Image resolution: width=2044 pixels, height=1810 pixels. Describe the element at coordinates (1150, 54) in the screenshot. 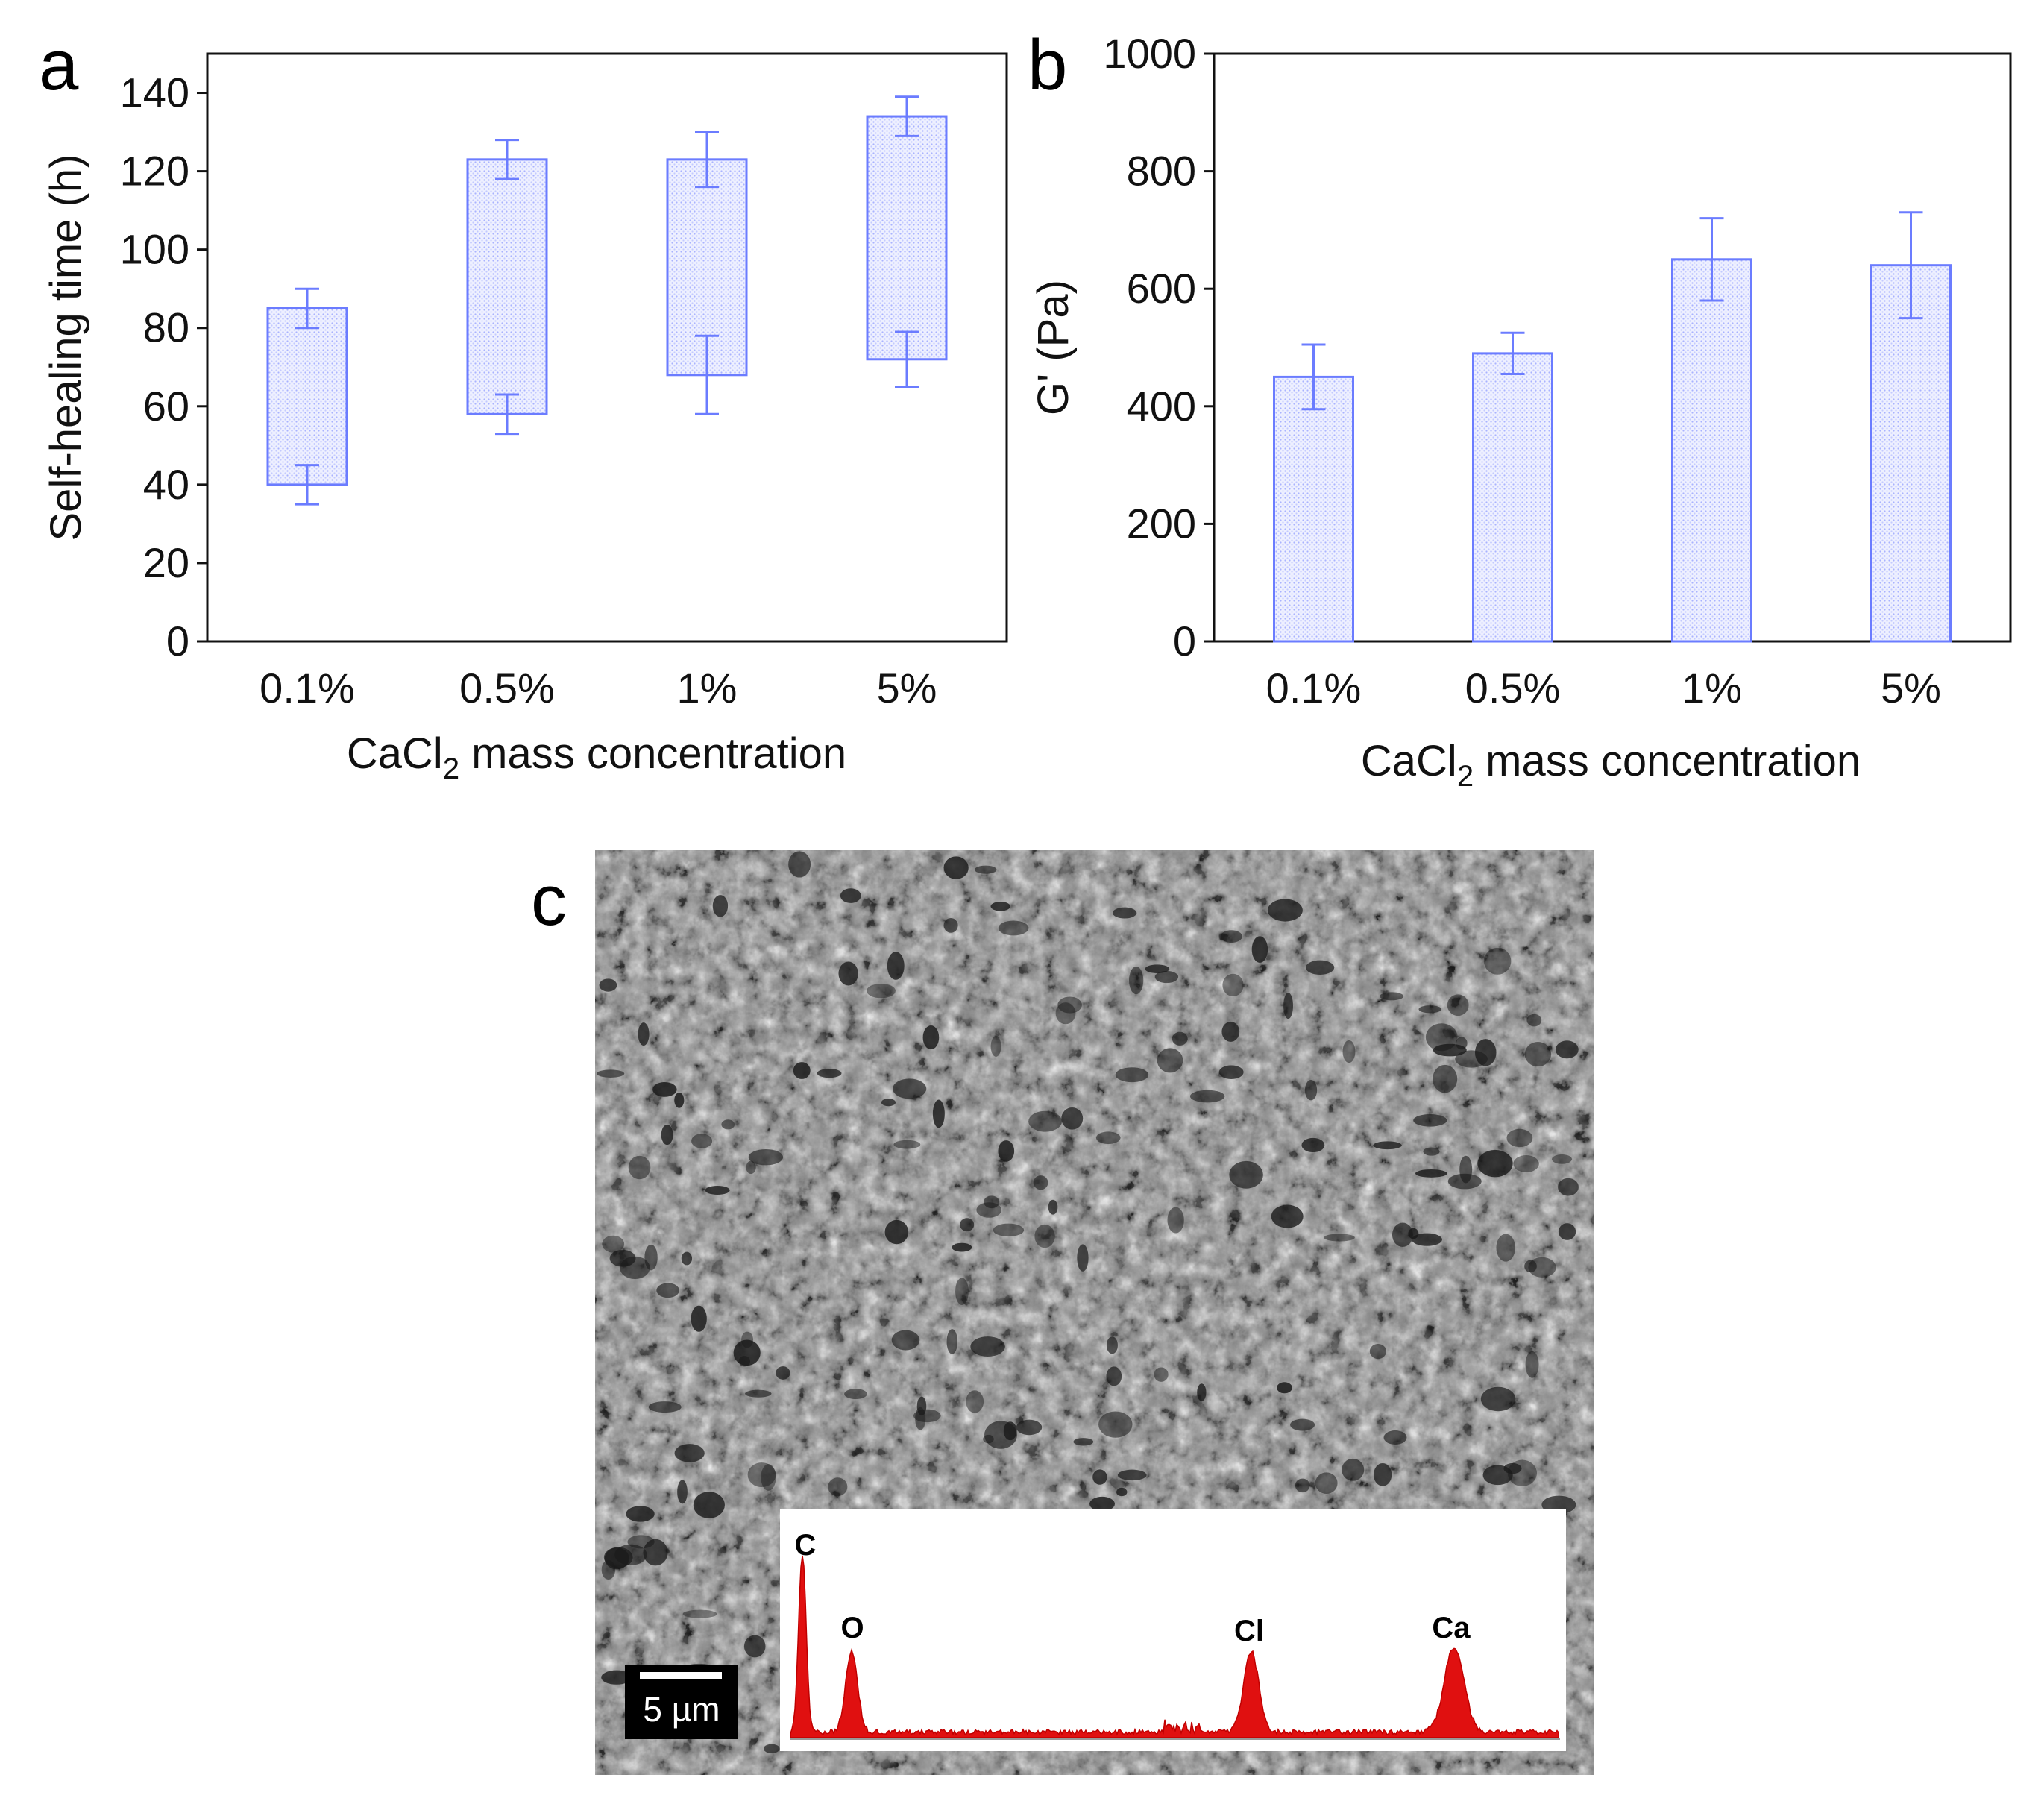

I see `y-tick-label: 1000` at that location.